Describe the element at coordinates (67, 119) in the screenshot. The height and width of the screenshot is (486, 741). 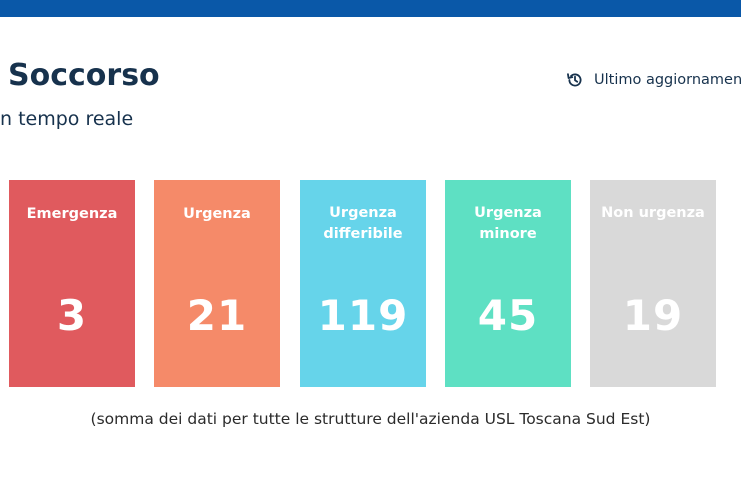
I see `page-subtitle: n tempo reale` at that location.